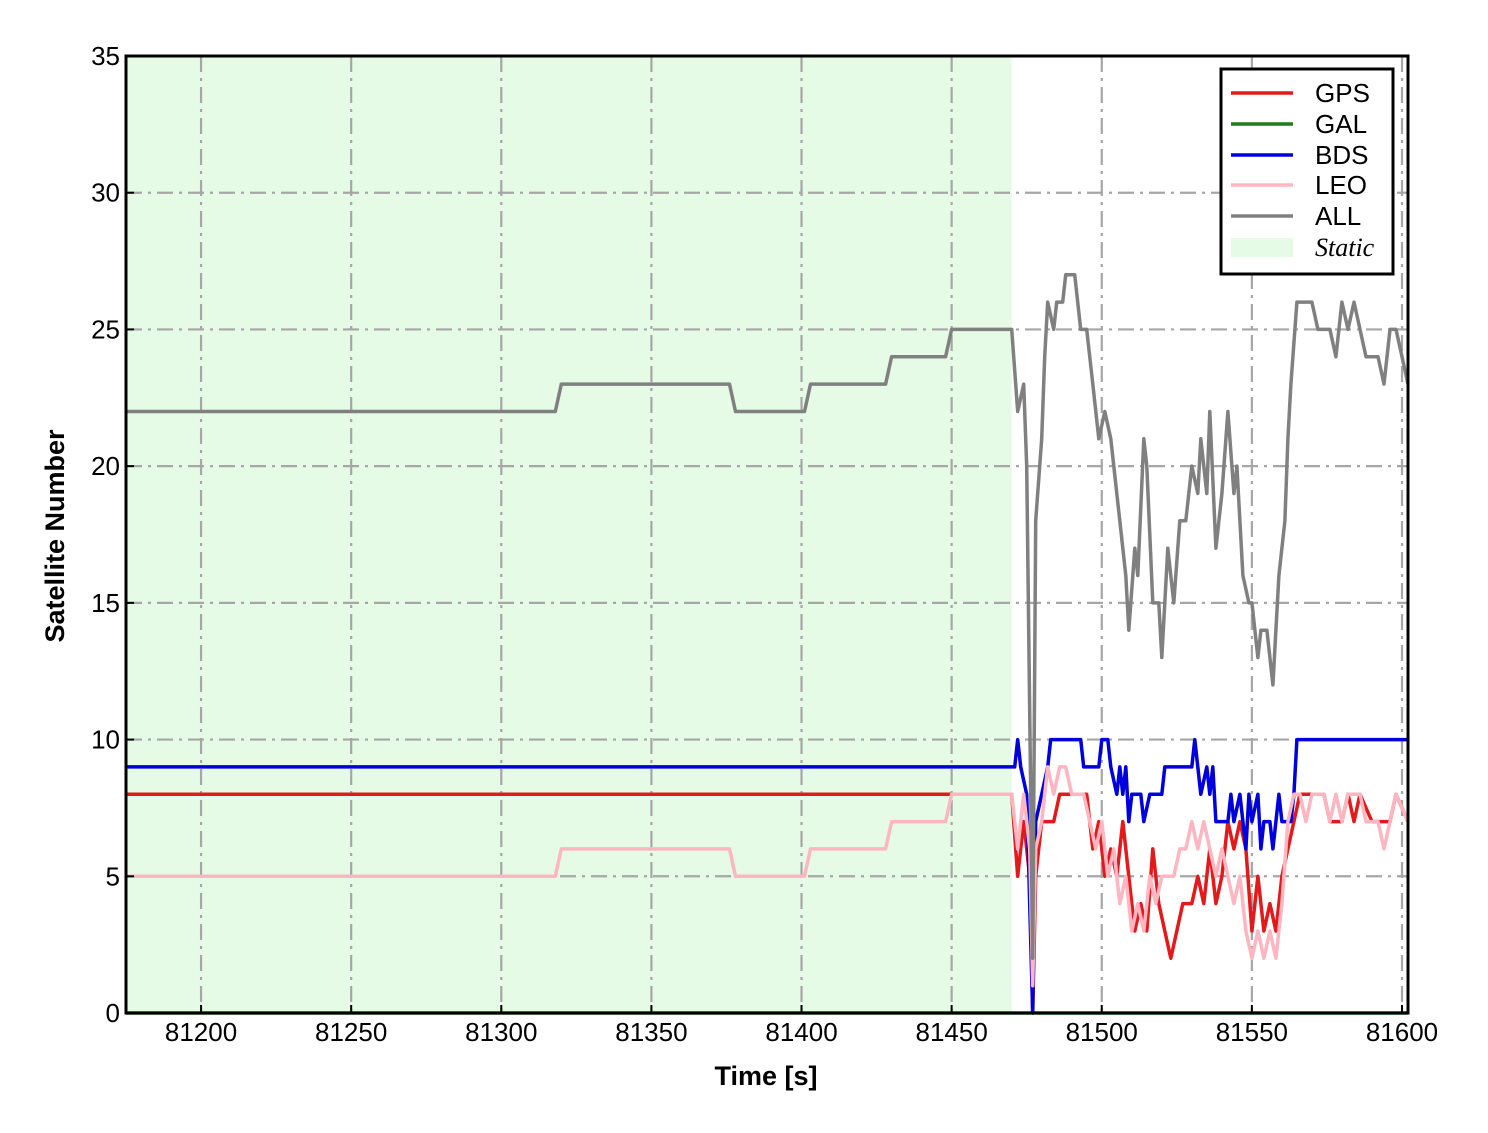 Image resolution: width=1488 pixels, height=1133 pixels. What do you see at coordinates (1345, 247) in the screenshot?
I see `legend-label-static: Static` at bounding box center [1345, 247].